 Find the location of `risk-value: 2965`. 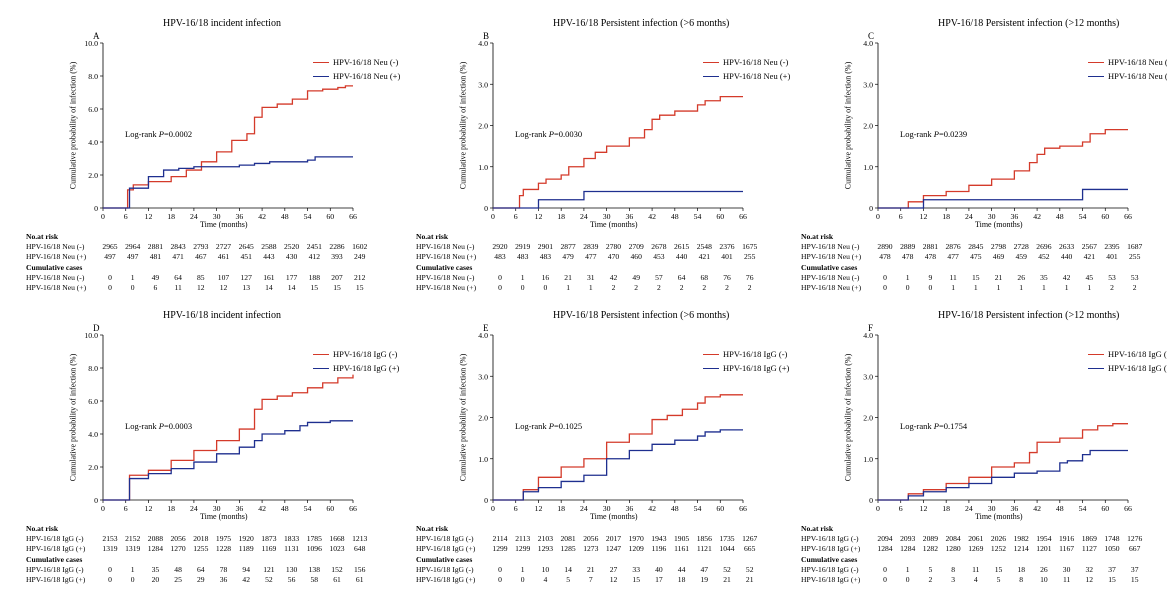

risk-value: 2965 is located at coordinates (110, 247).